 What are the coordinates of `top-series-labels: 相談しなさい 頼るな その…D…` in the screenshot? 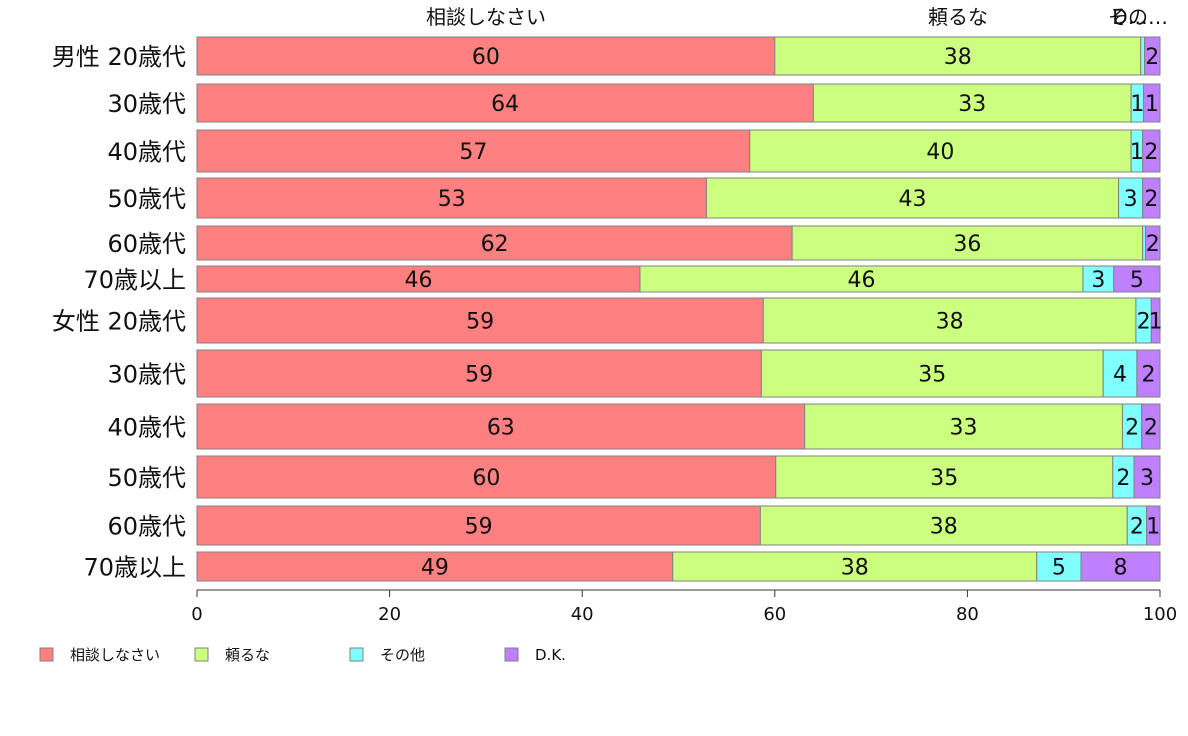 It's located at (797, 17).